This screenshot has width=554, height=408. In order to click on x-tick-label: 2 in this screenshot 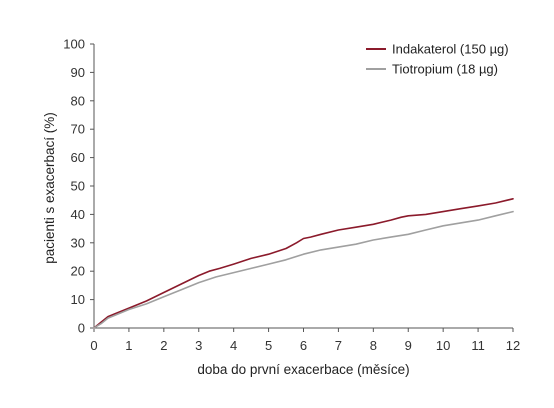, I will do `click(163, 345)`.